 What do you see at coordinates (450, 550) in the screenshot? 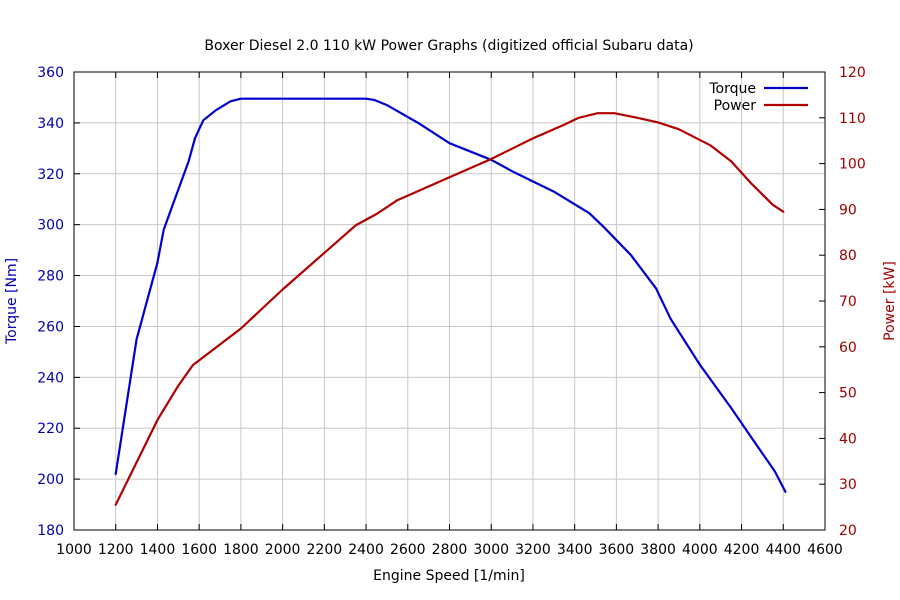
I see `x-tick-label: 2800` at bounding box center [450, 550].